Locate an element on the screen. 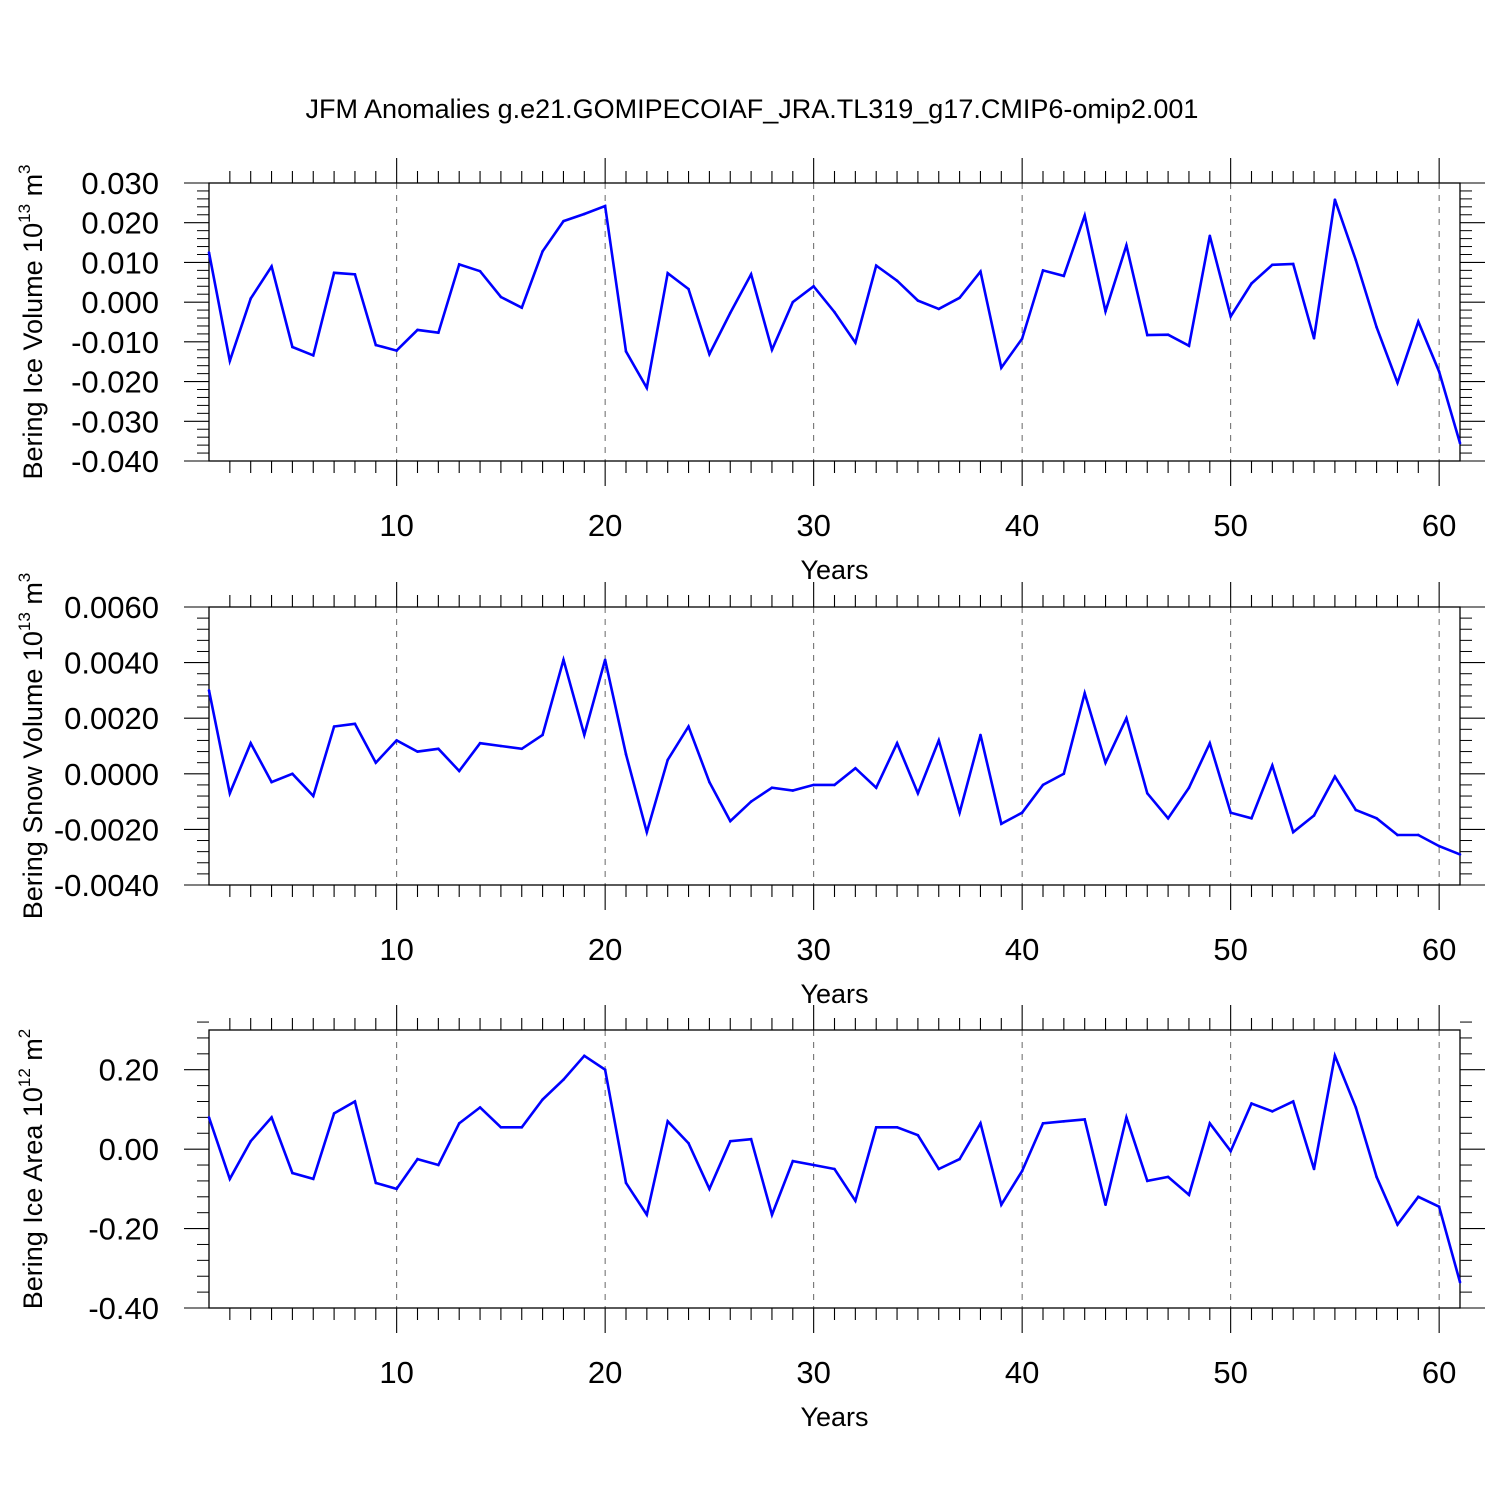 This screenshot has width=1500, height=1500. y-tick-label: 0.0020 is located at coordinates (111, 718).